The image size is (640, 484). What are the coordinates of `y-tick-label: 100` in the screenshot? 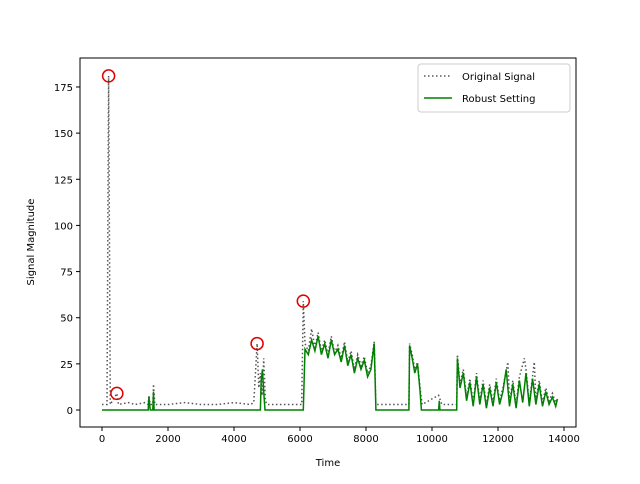 It's located at (63, 226).